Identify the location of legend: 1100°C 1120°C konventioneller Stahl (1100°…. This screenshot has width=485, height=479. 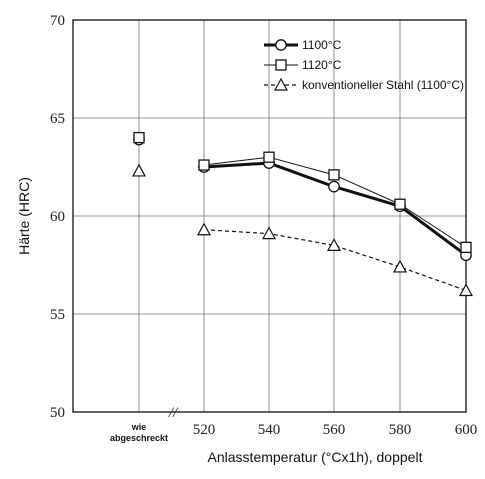
(364, 65).